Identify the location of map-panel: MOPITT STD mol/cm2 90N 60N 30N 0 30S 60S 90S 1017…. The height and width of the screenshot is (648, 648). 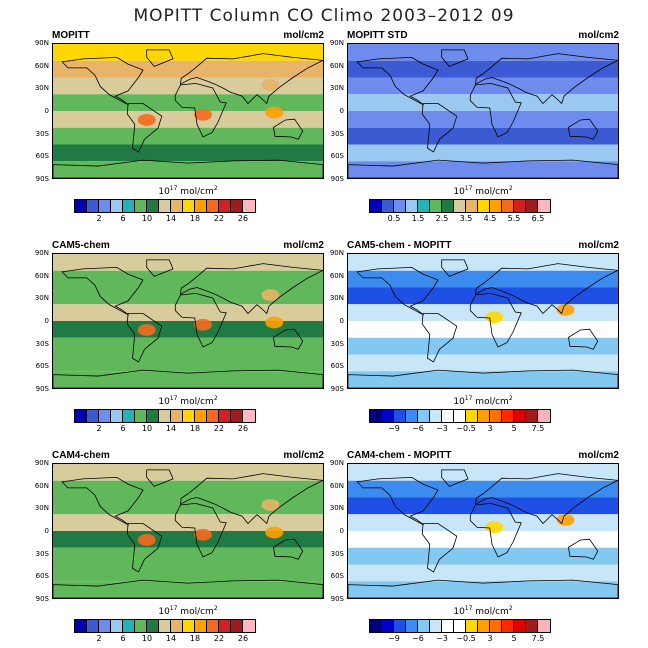
(474, 129).